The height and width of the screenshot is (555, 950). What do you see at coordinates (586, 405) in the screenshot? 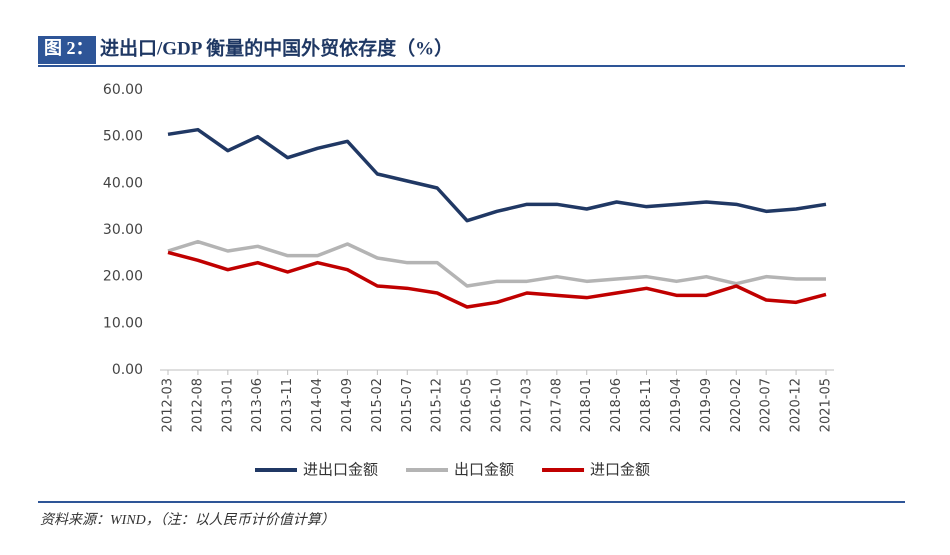
I see `x-tick-label: 2018-01` at bounding box center [586, 405].